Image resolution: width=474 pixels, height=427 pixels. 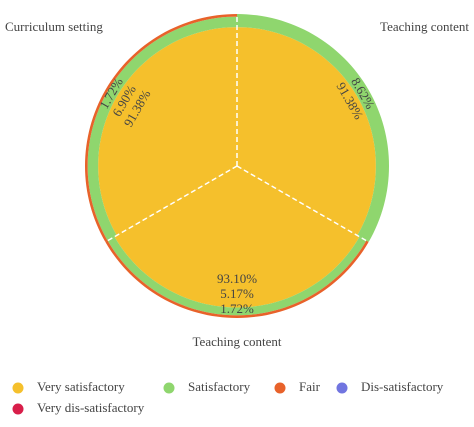 I want to click on legend-label: Very satisfactory, so click(x=81, y=386).